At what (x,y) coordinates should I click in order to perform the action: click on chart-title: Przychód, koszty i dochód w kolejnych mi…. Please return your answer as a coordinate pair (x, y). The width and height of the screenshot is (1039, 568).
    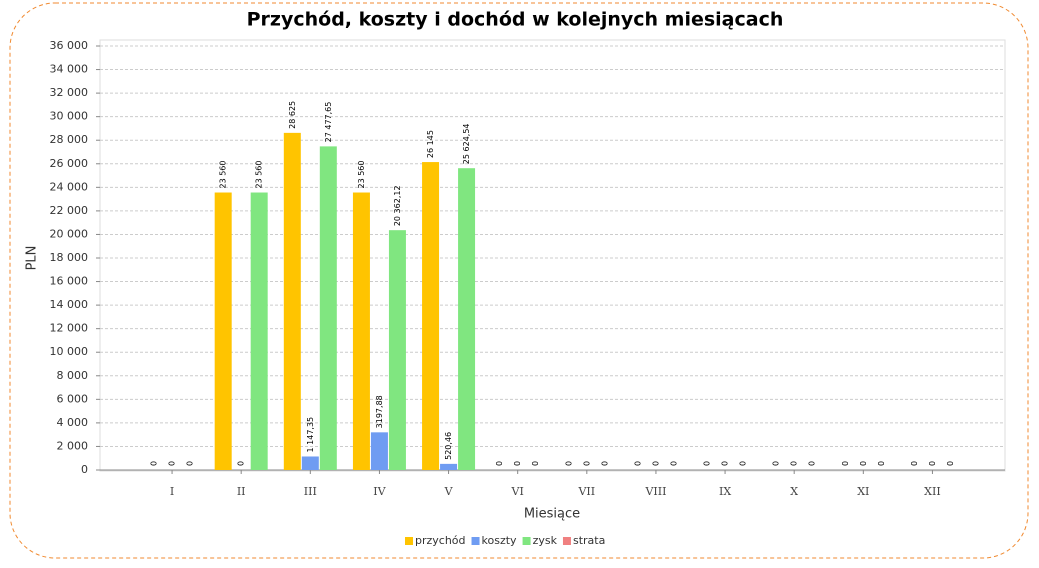
    Looking at the image, I should click on (515, 20).